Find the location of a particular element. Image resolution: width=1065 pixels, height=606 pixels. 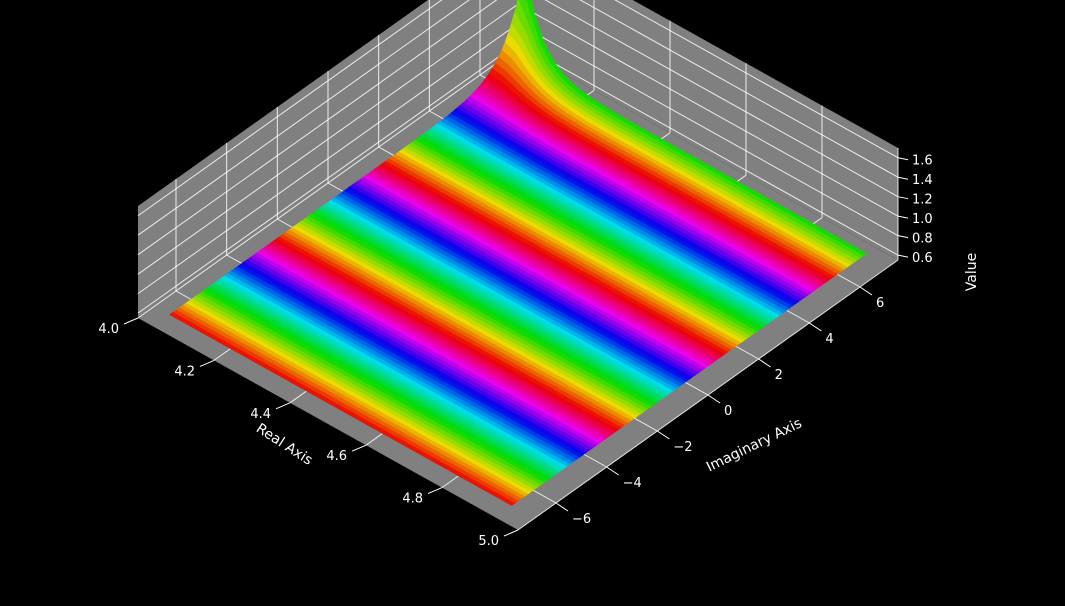

z-tick-label: 1.4 is located at coordinates (922, 180).